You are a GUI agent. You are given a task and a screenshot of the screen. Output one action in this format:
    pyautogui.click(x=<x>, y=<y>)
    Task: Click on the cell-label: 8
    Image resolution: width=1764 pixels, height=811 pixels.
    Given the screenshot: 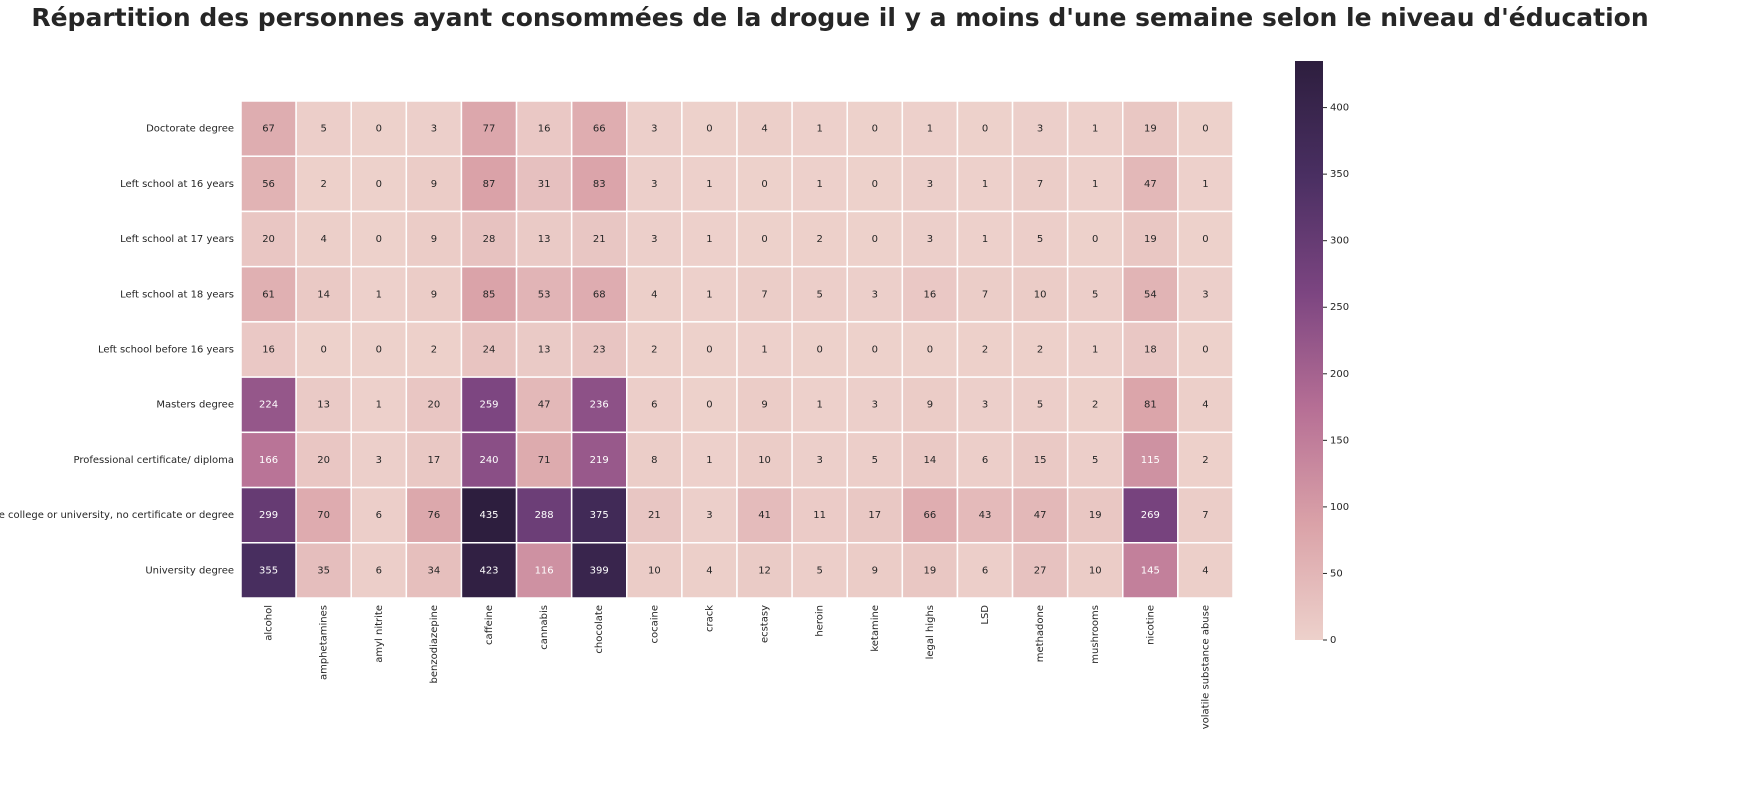 What is the action you would take?
    pyautogui.click(x=654, y=460)
    